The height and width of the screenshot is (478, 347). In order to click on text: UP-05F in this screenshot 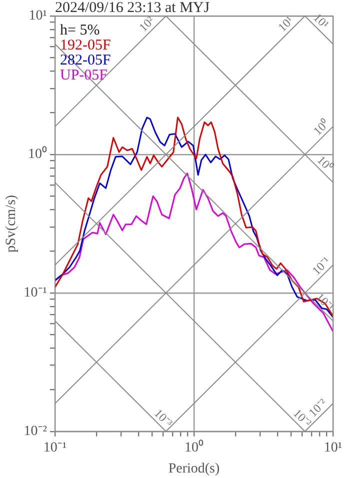, I will do `click(84, 75)`.